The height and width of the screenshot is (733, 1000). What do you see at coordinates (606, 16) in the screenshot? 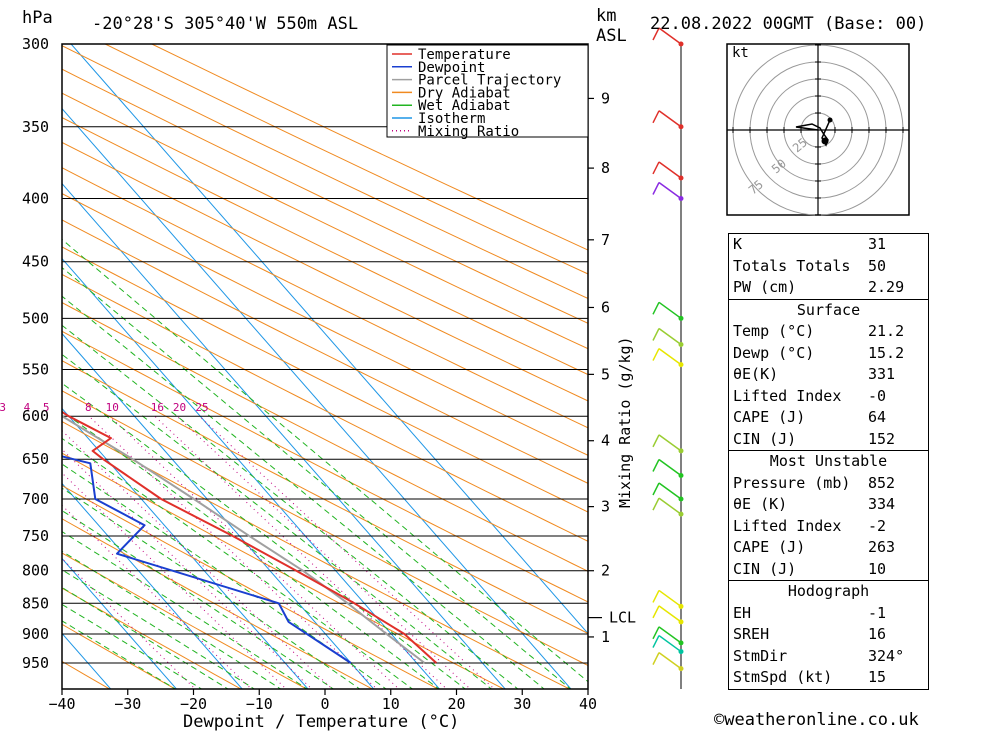
I see `height-unit-label: km` at bounding box center [606, 16].